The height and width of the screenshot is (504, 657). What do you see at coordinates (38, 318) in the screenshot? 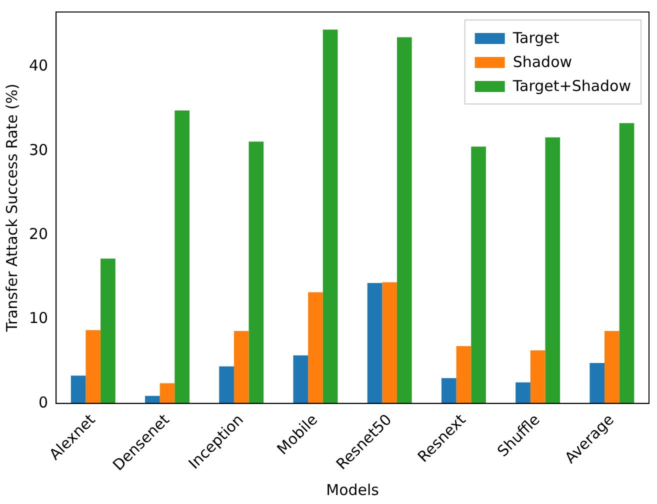
I see `y-tick-label: 10` at bounding box center [38, 318].